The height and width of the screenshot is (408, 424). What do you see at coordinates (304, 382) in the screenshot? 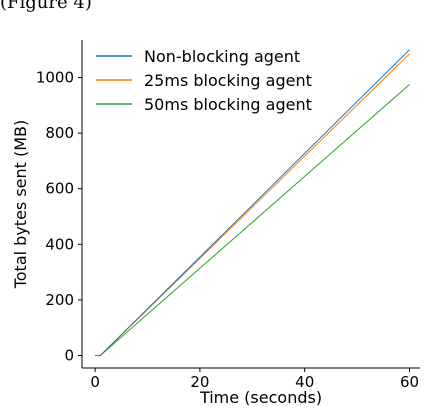
I see `x-tick-label: 40` at bounding box center [304, 382].